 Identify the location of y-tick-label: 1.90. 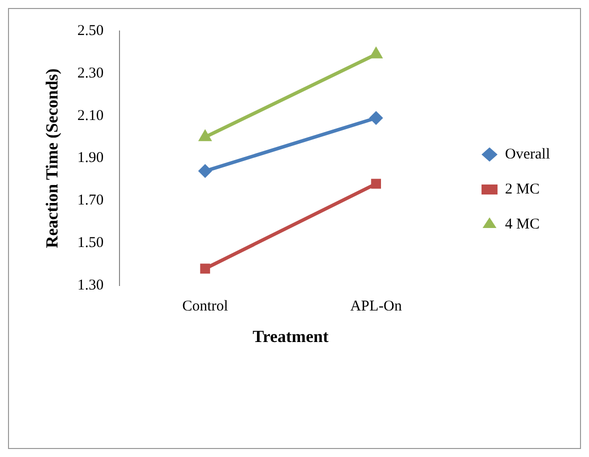
(90, 158).